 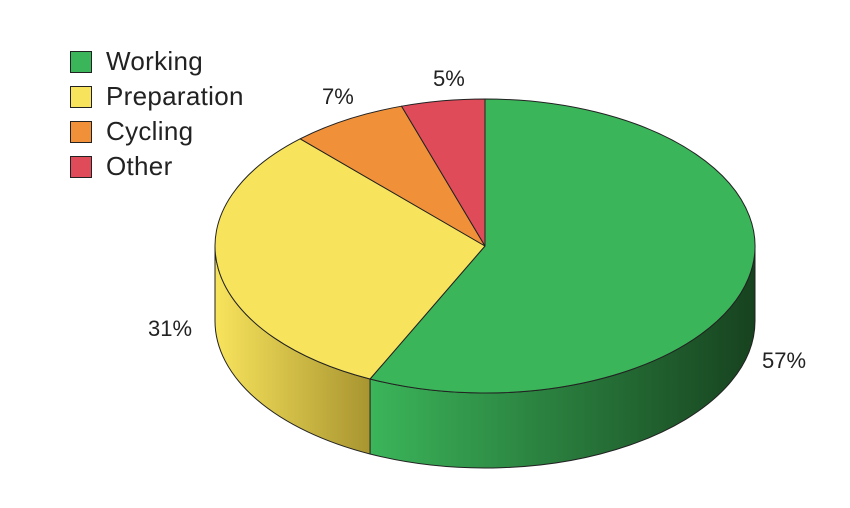 I want to click on legend-item-working: Working, so click(x=157, y=61).